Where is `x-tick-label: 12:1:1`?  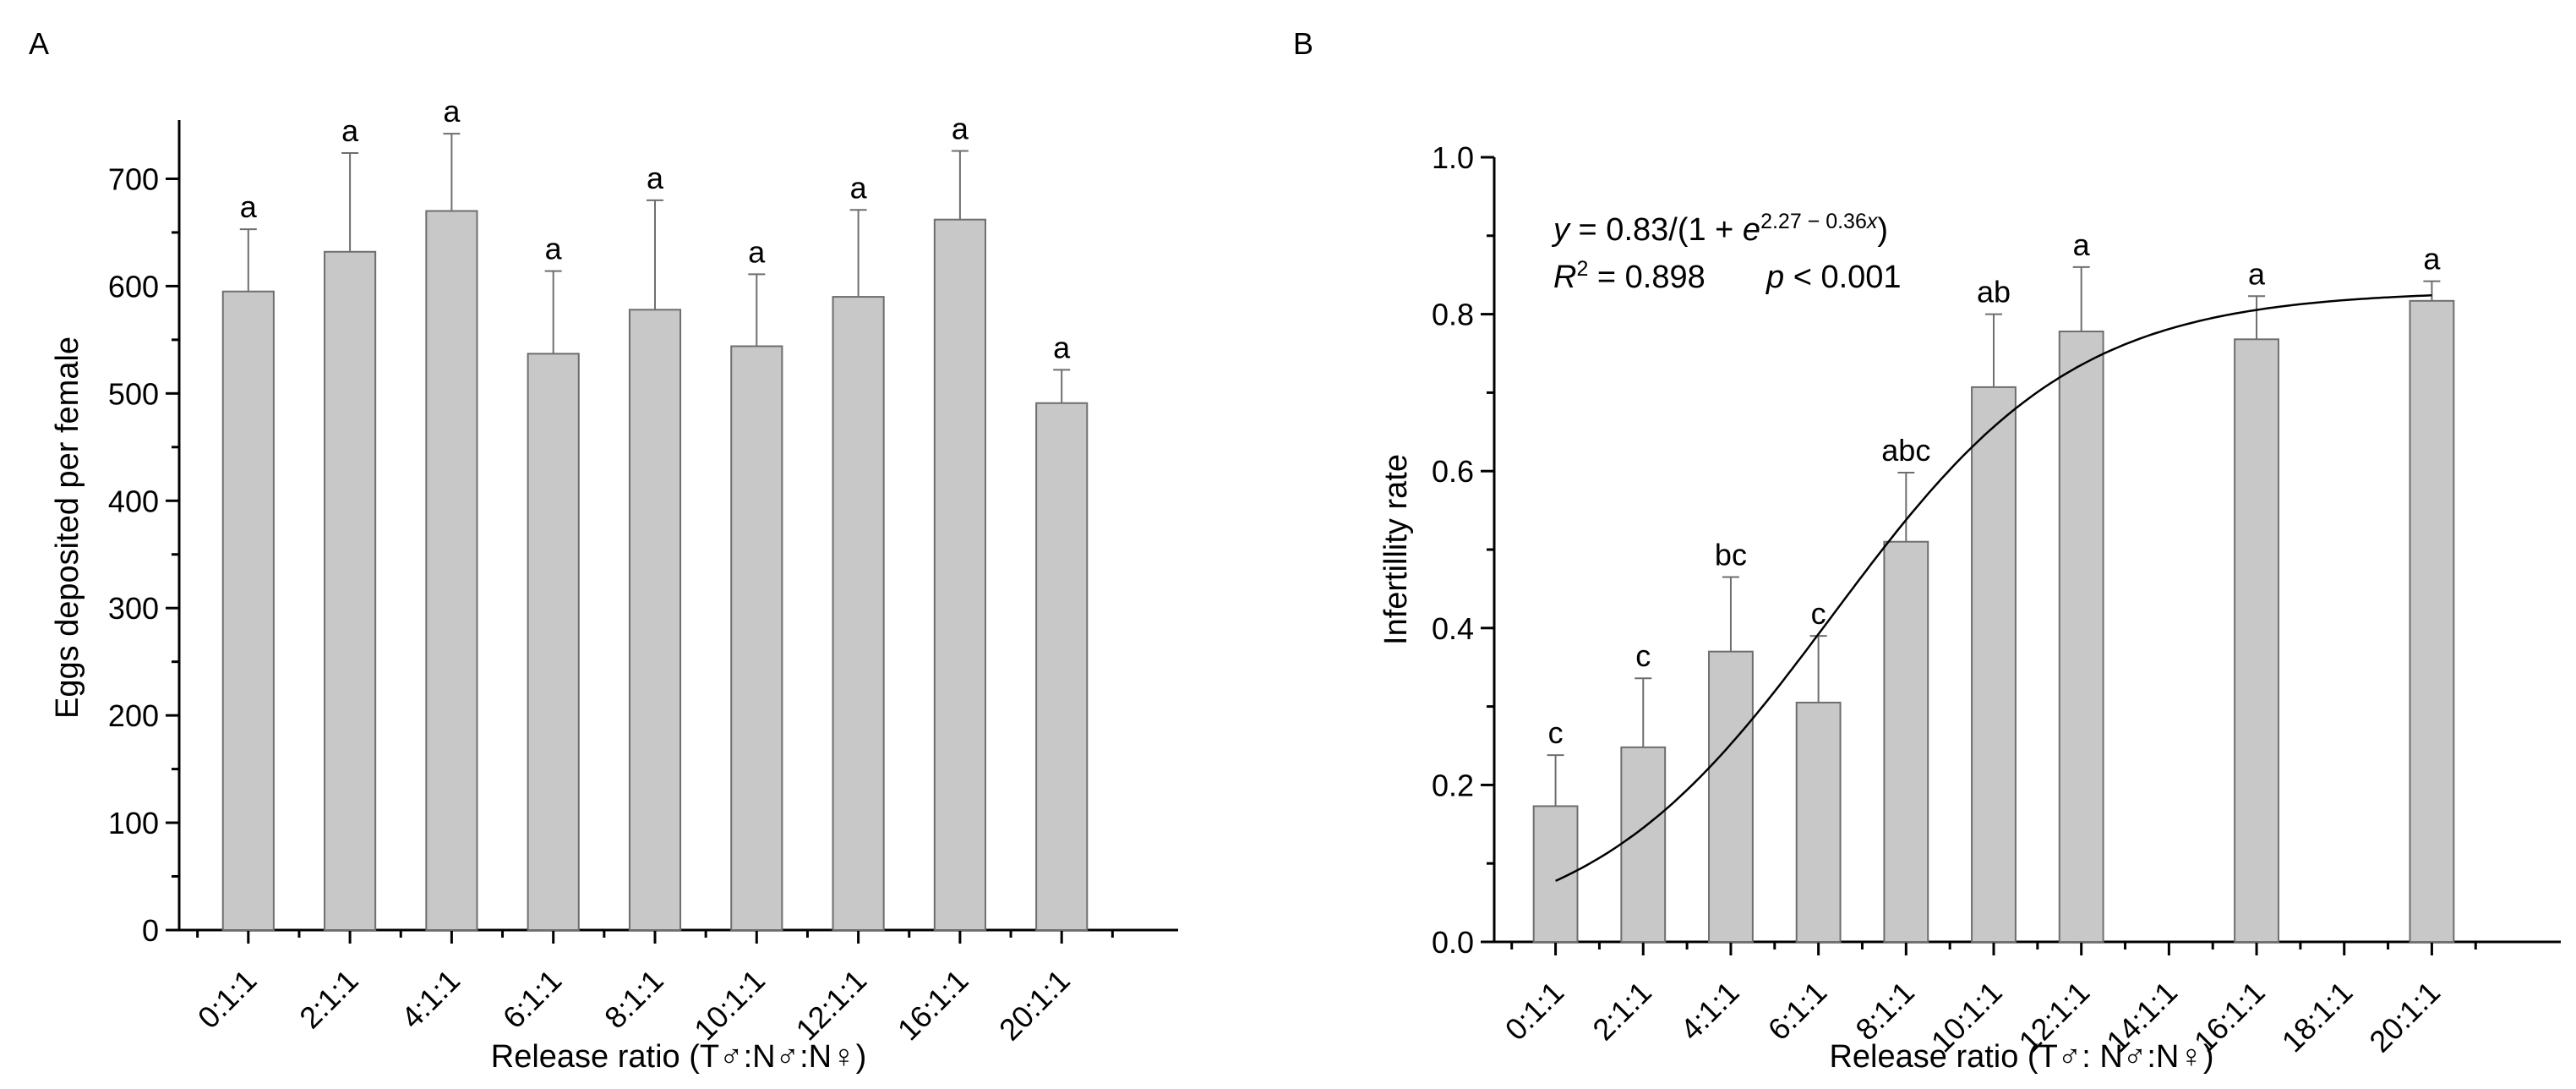 x-tick-label: 12:1:1 is located at coordinates (831, 1005).